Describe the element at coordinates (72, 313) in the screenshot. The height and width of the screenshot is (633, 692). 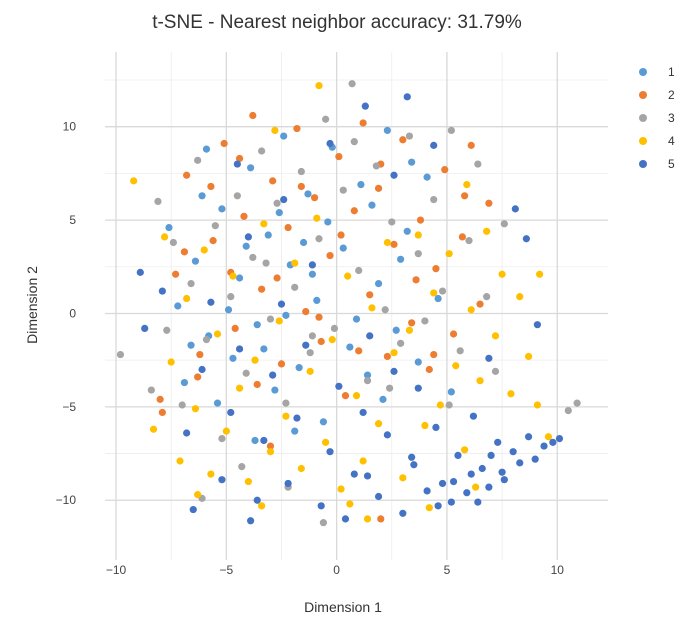
I see `y-tick-label: 0` at that location.